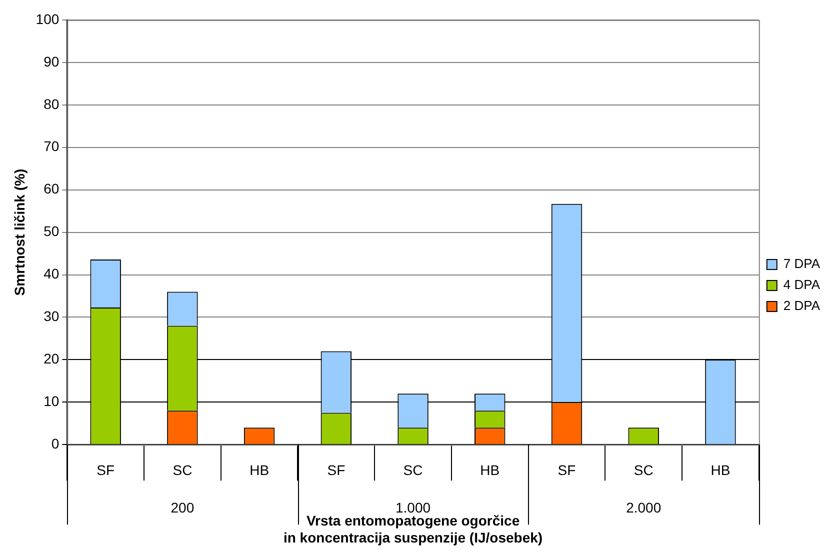  Describe the element at coordinates (801, 306) in the screenshot. I see `legend-label: 2 DPA` at that location.